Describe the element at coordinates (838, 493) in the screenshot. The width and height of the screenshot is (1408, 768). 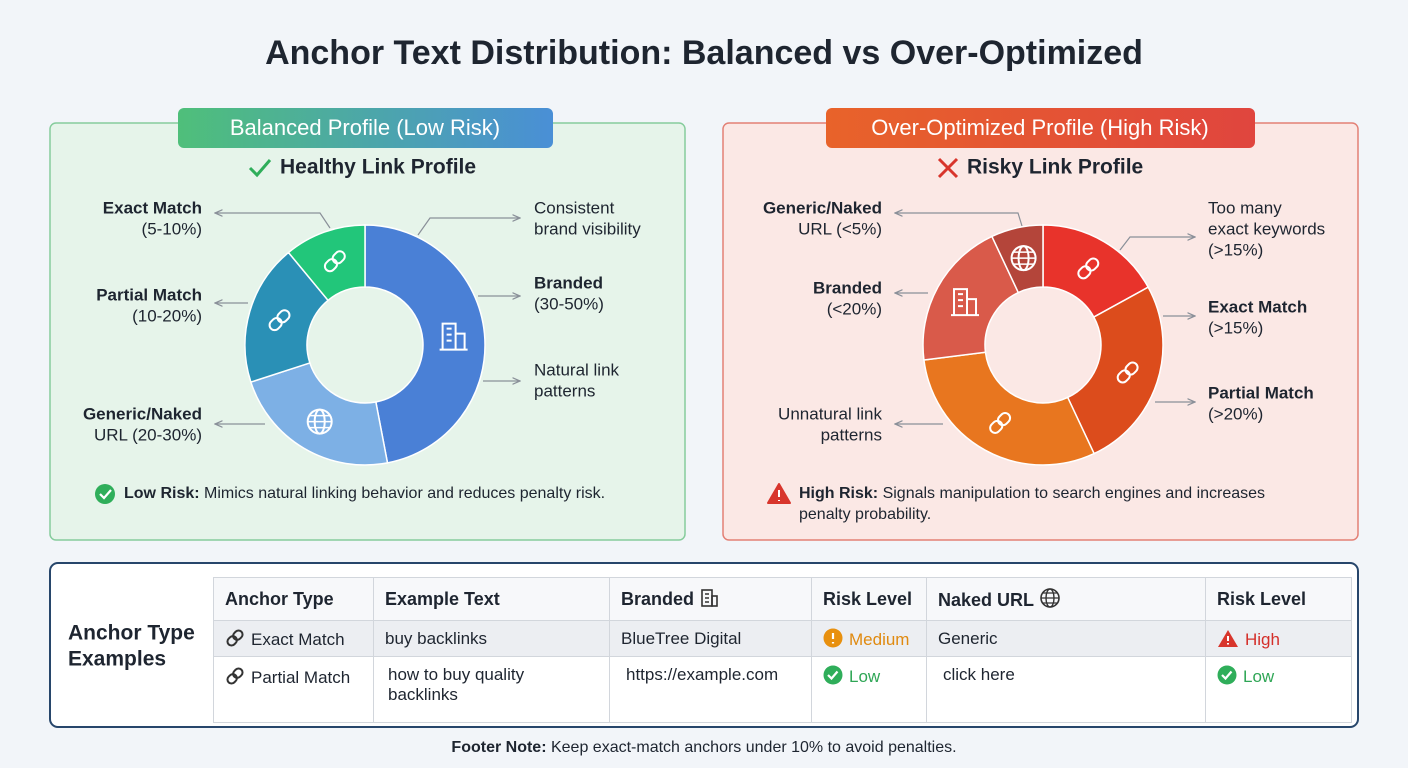
I see `note-label: High Risk:` at that location.